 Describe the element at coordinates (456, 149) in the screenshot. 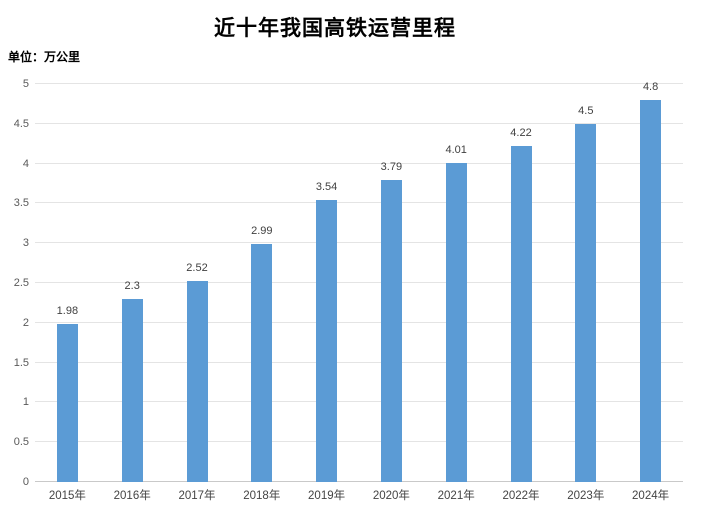

I see `bar-value-label: 4.01` at that location.